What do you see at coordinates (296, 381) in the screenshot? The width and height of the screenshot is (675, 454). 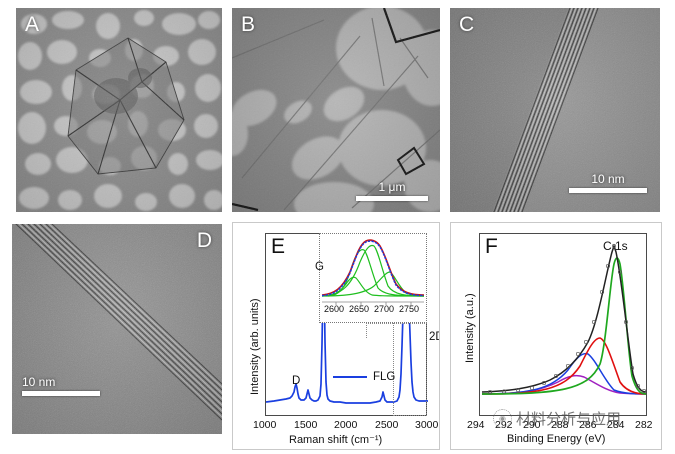 I see `panel-e-annotation-d: D` at bounding box center [296, 381].